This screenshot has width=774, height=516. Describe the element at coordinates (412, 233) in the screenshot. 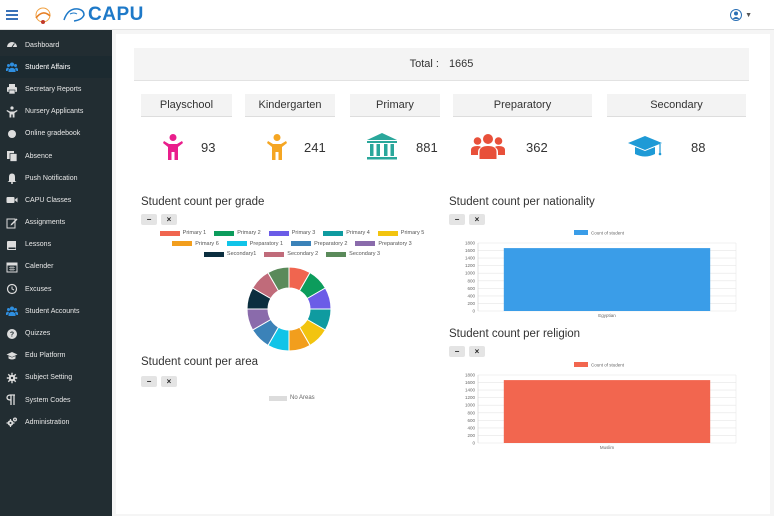

I see `legend-label: Primary 5` at that location.